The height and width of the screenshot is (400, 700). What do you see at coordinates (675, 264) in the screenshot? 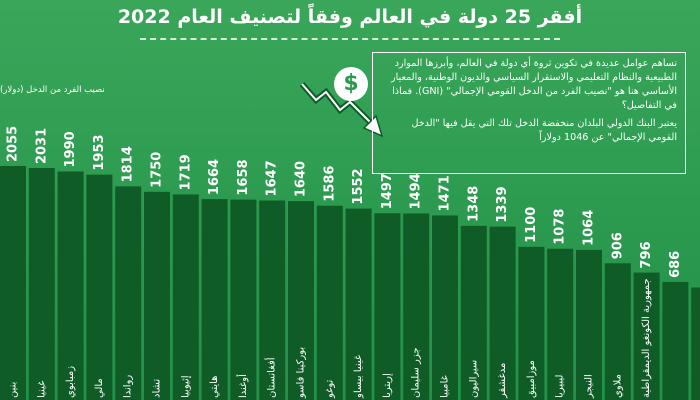
I see `data-label: 686` at bounding box center [675, 264].